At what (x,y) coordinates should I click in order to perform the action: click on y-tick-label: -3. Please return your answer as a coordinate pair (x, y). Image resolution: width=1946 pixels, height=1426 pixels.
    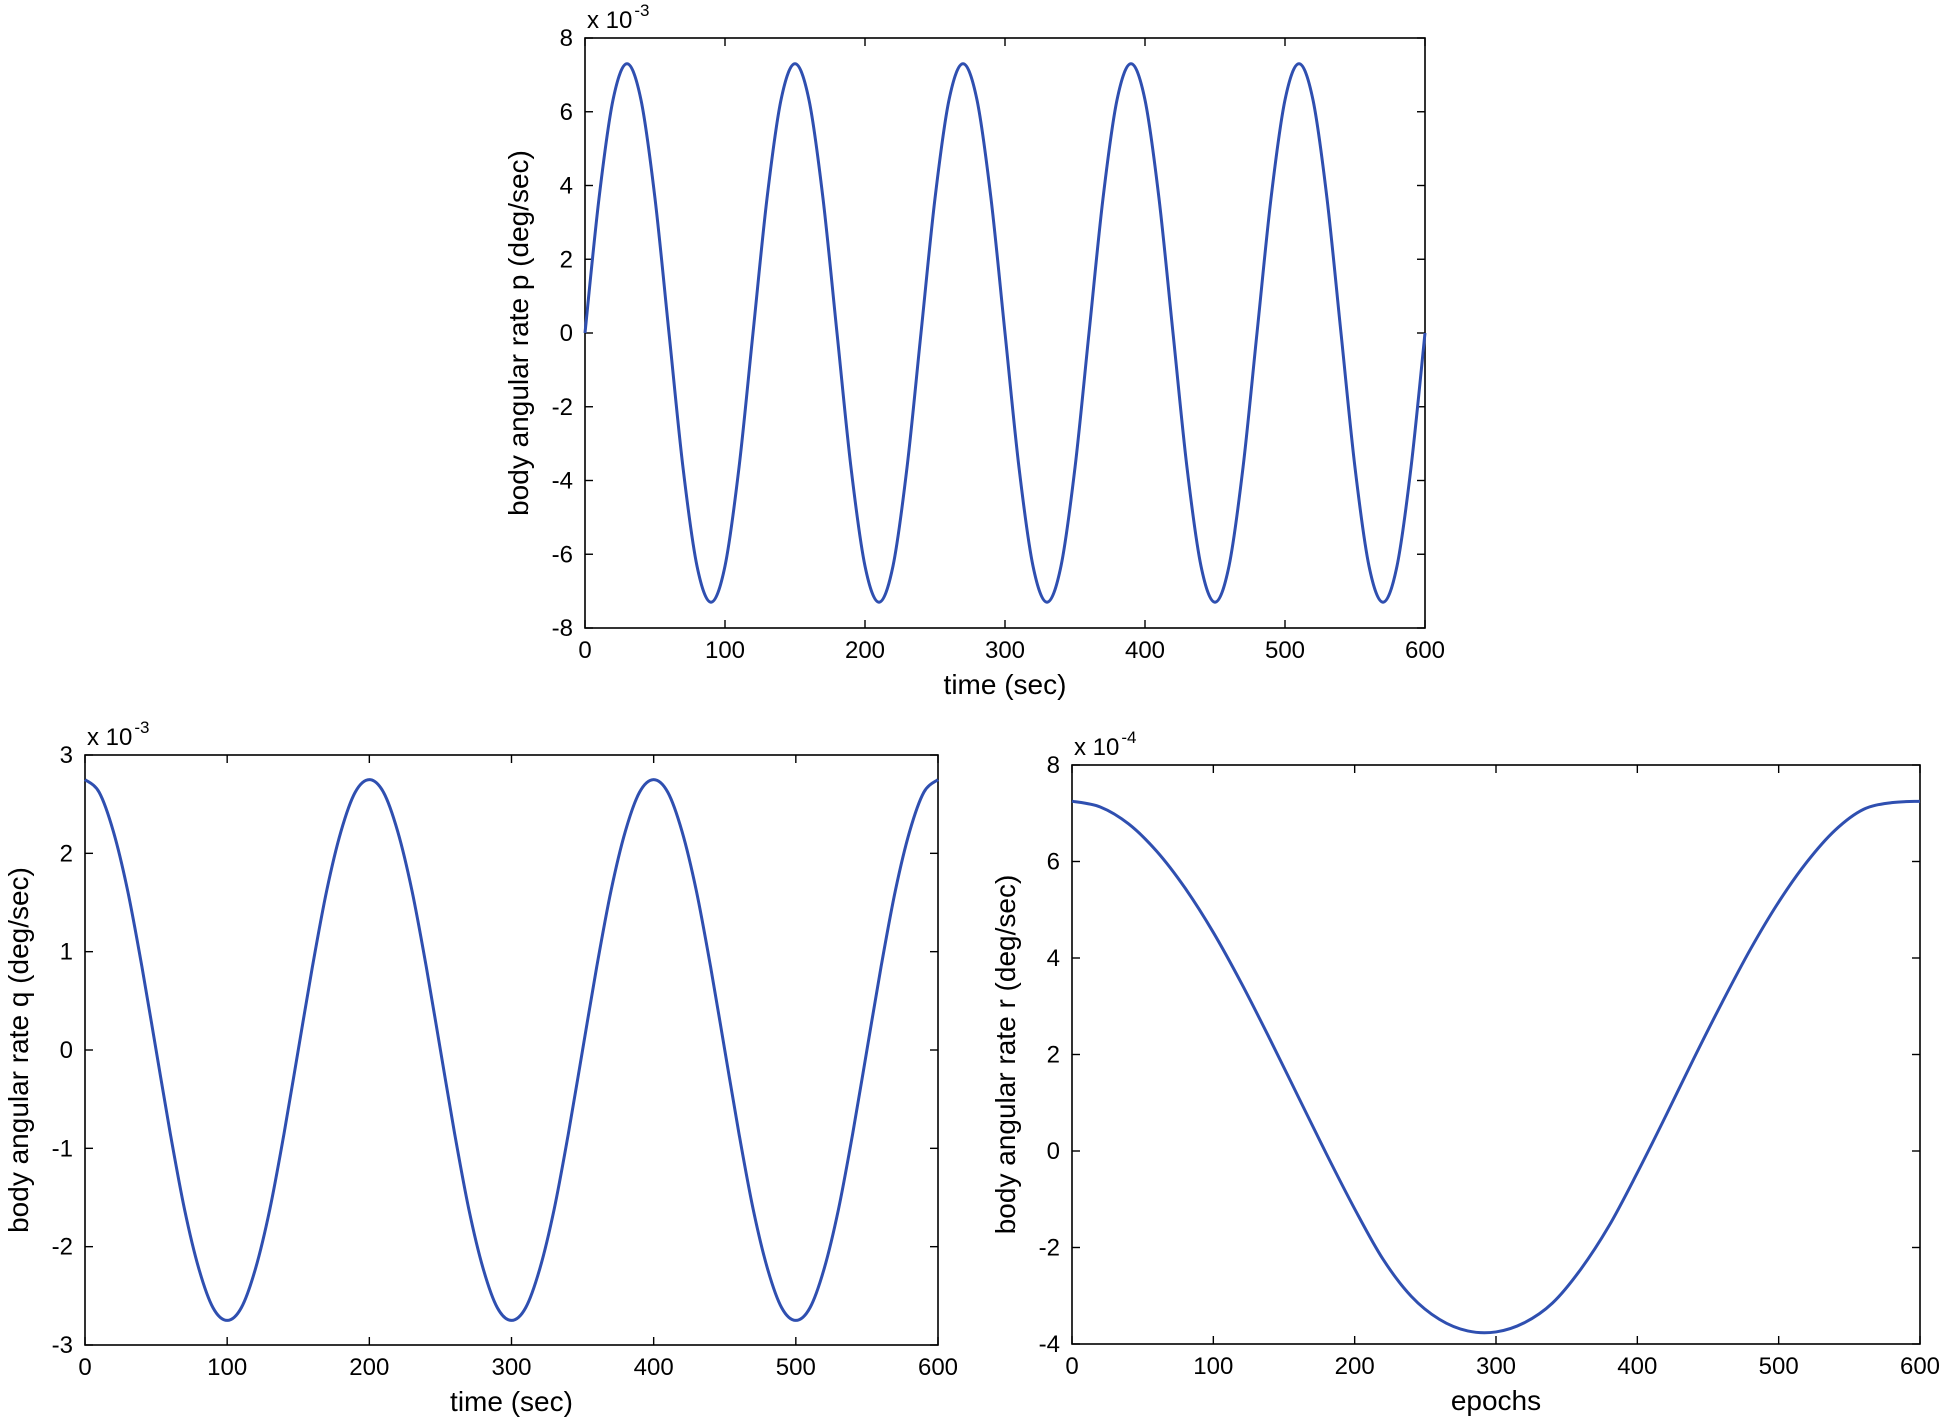
    Looking at the image, I should click on (62, 1345).